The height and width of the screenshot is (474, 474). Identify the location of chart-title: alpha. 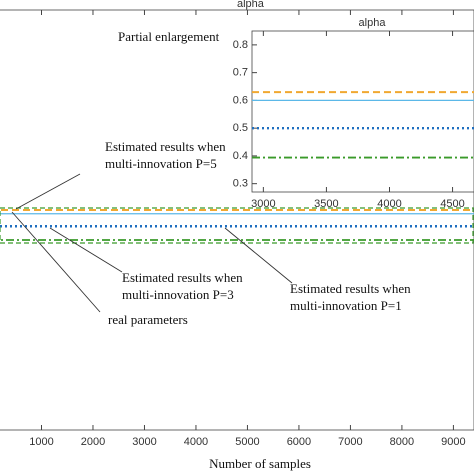
(251, 5).